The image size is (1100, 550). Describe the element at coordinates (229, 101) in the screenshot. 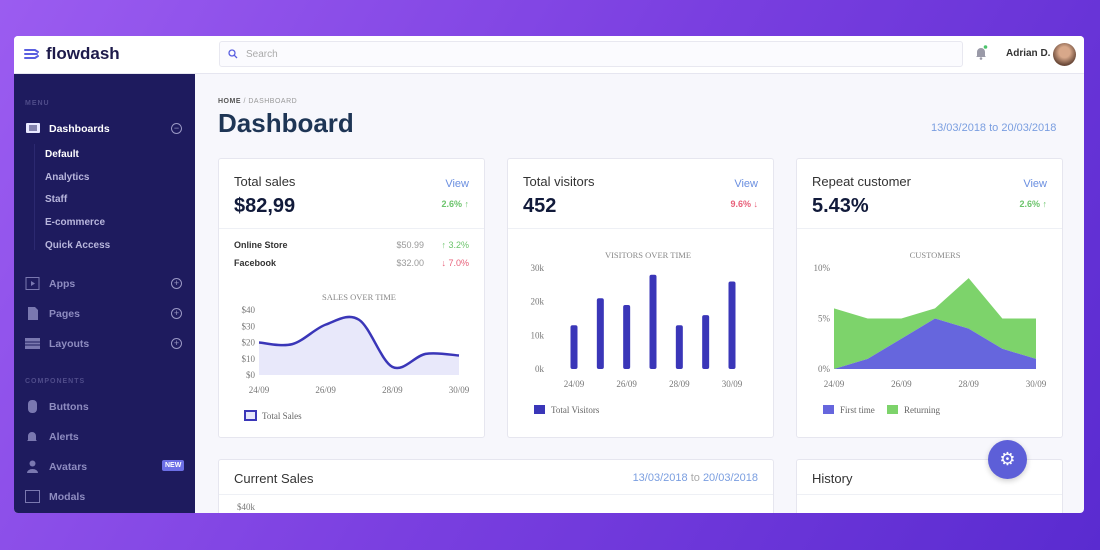

I see `breadcrumb-home: HOME` at that location.